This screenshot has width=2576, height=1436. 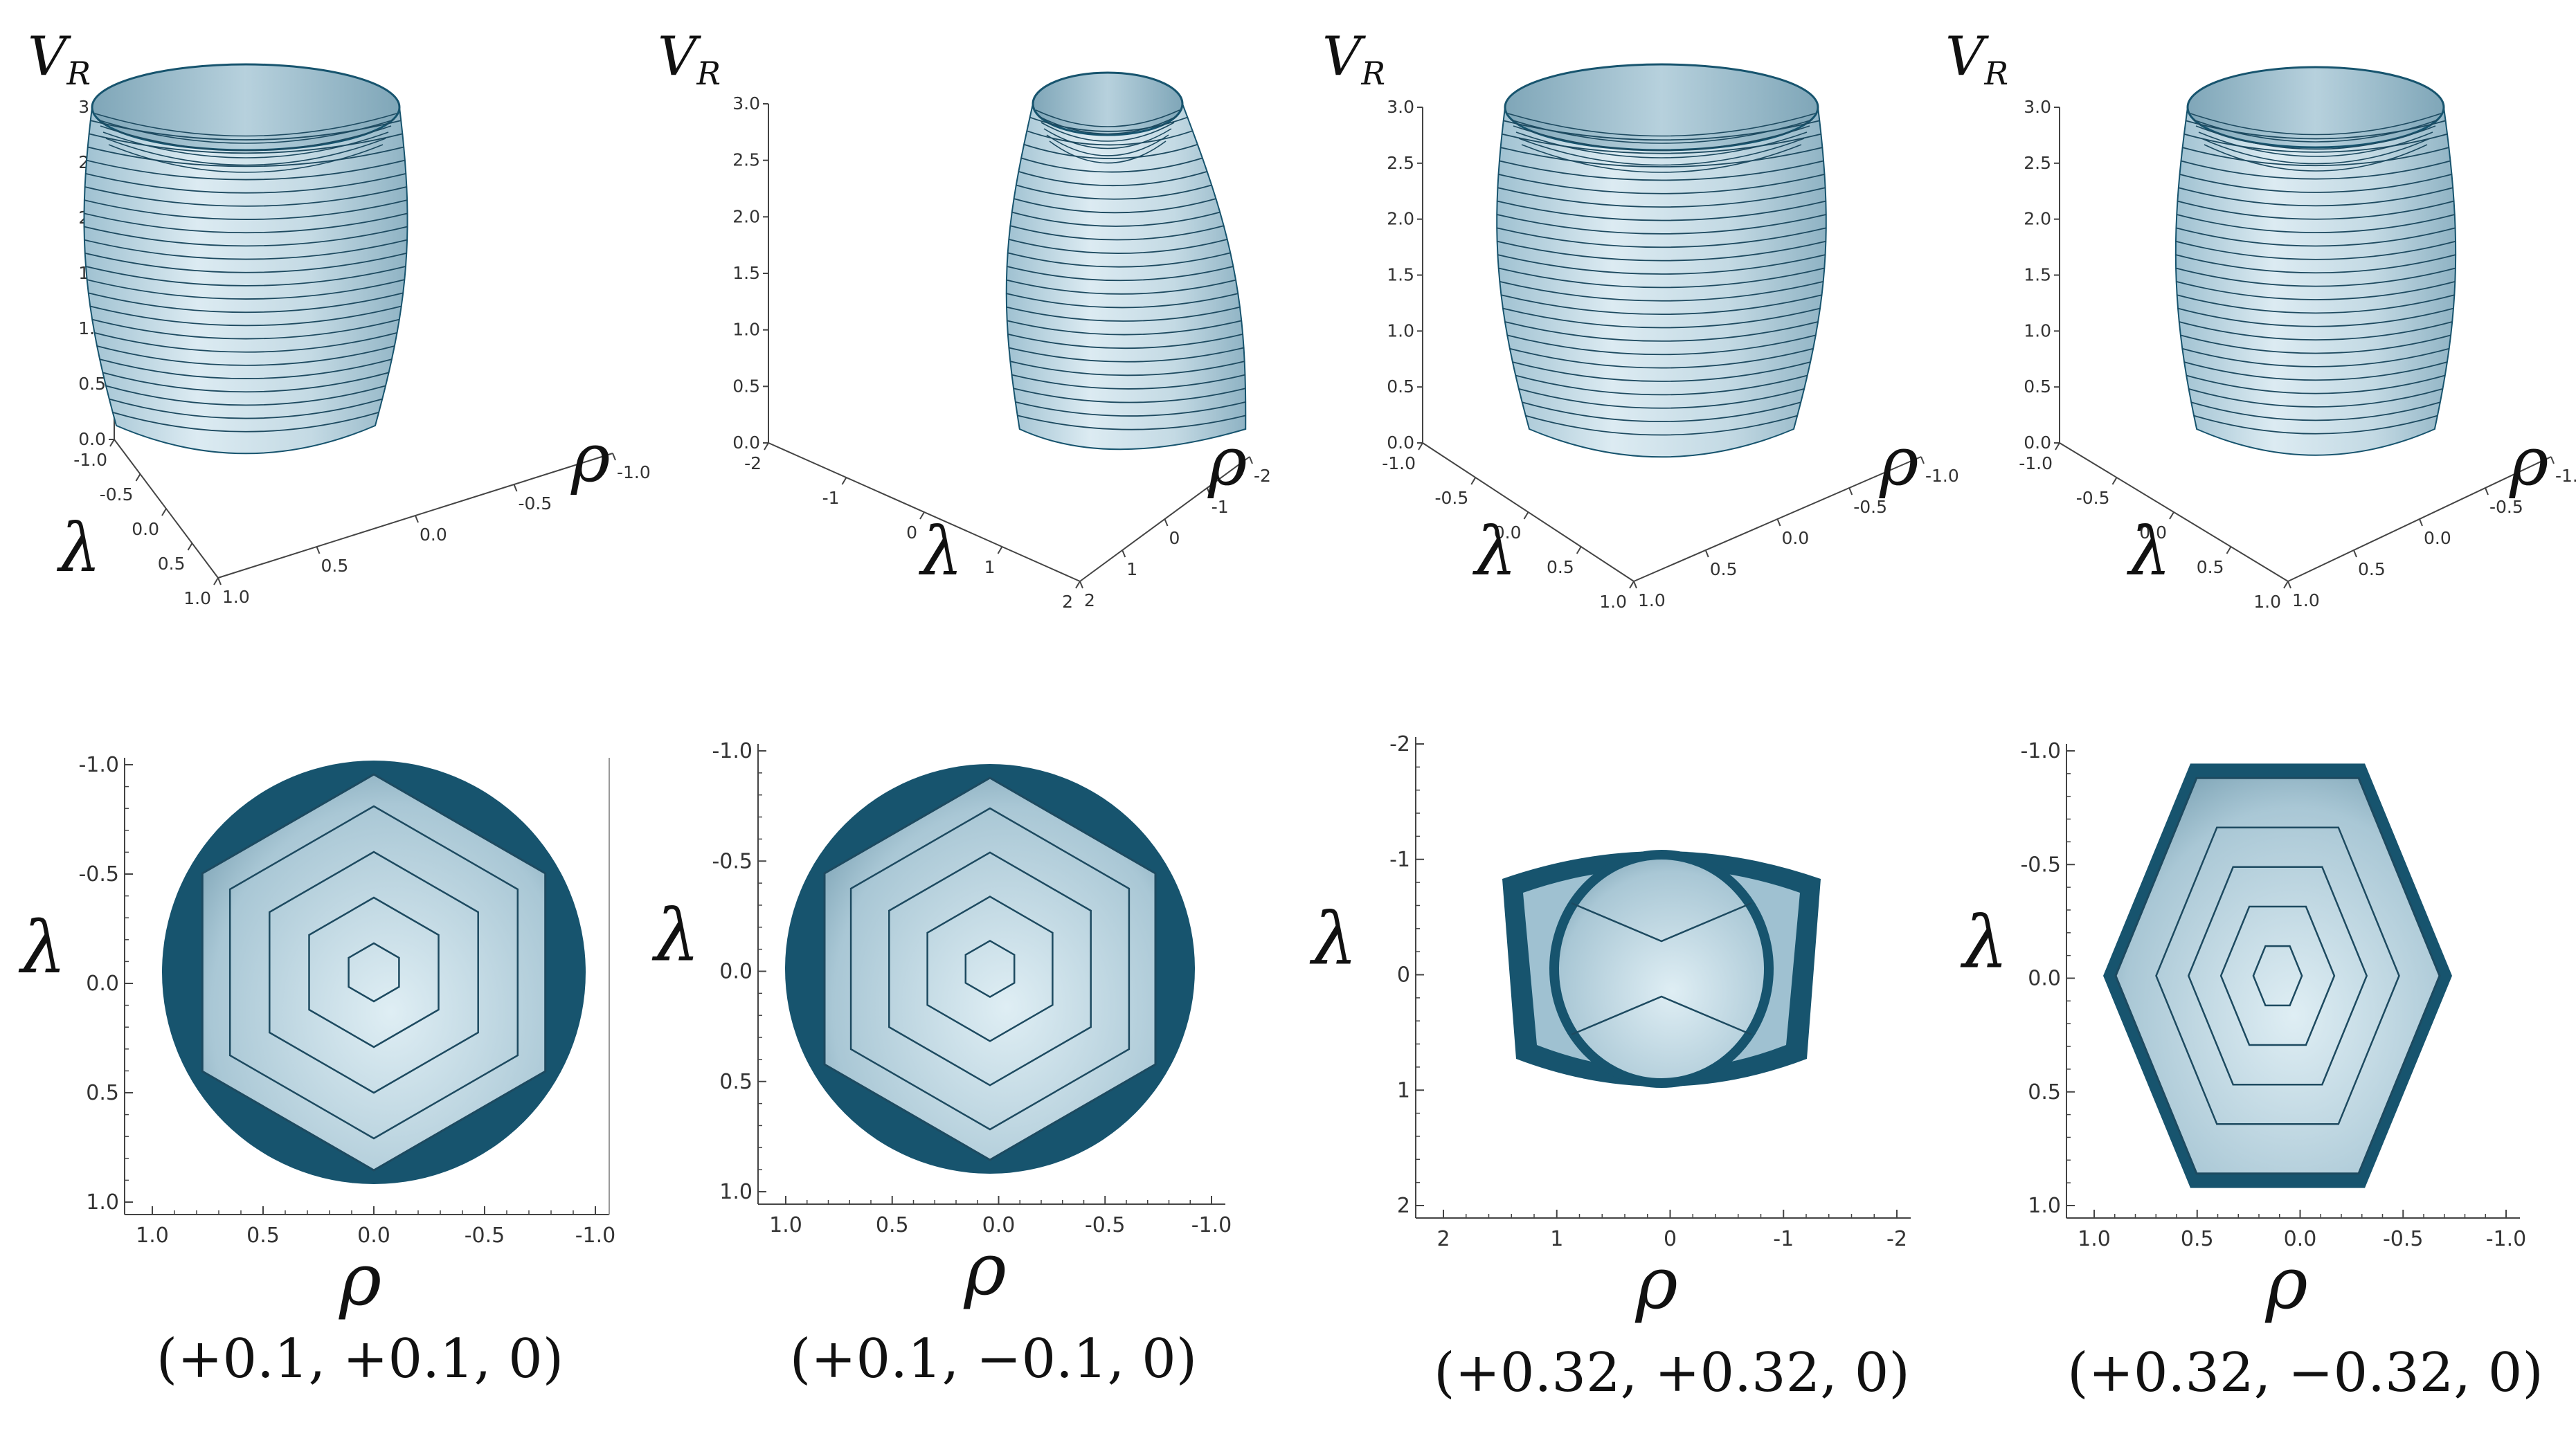 What do you see at coordinates (1067, 602) in the screenshot?
I see `lambda-tick-label: 2` at bounding box center [1067, 602].